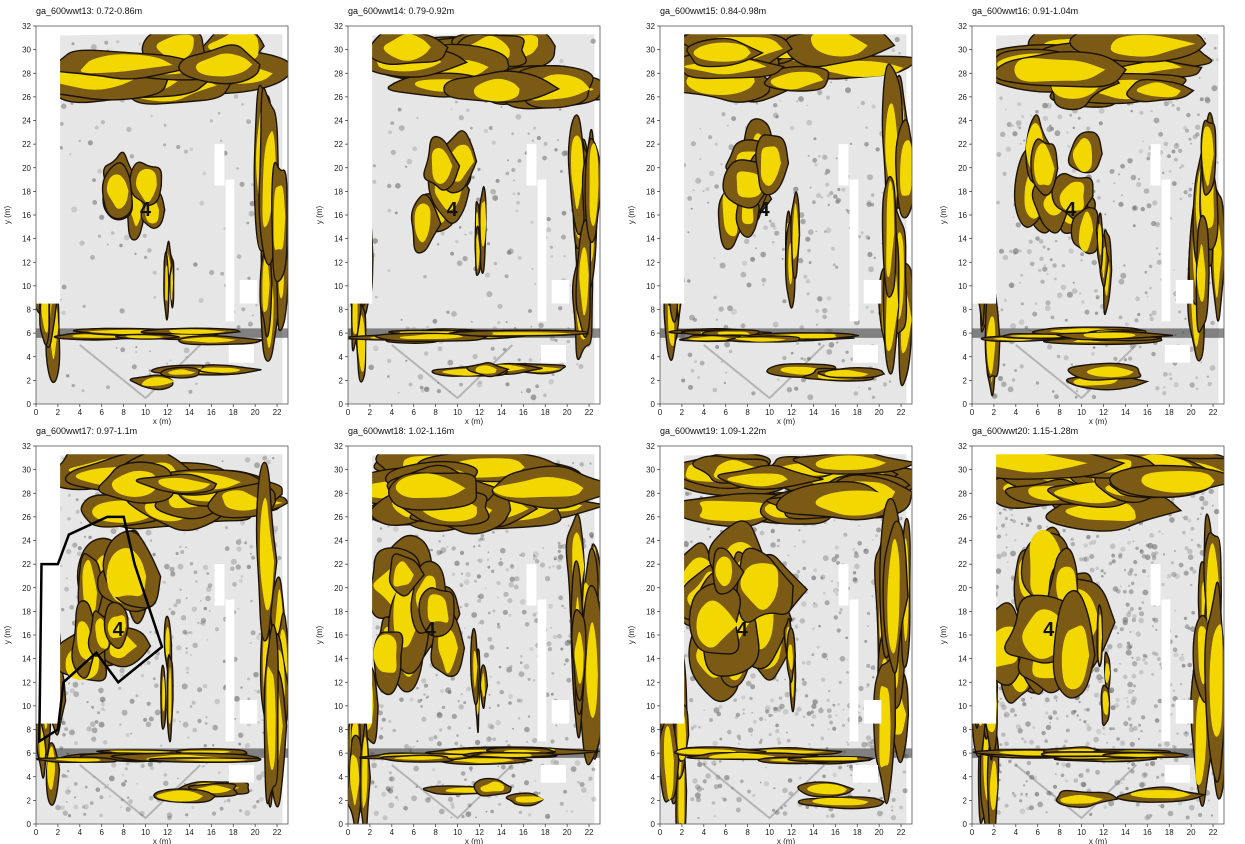 This screenshot has width=1245, height=844. Describe the element at coordinates (29, 800) in the screenshot. I see `y-tick-label: 2` at that location.